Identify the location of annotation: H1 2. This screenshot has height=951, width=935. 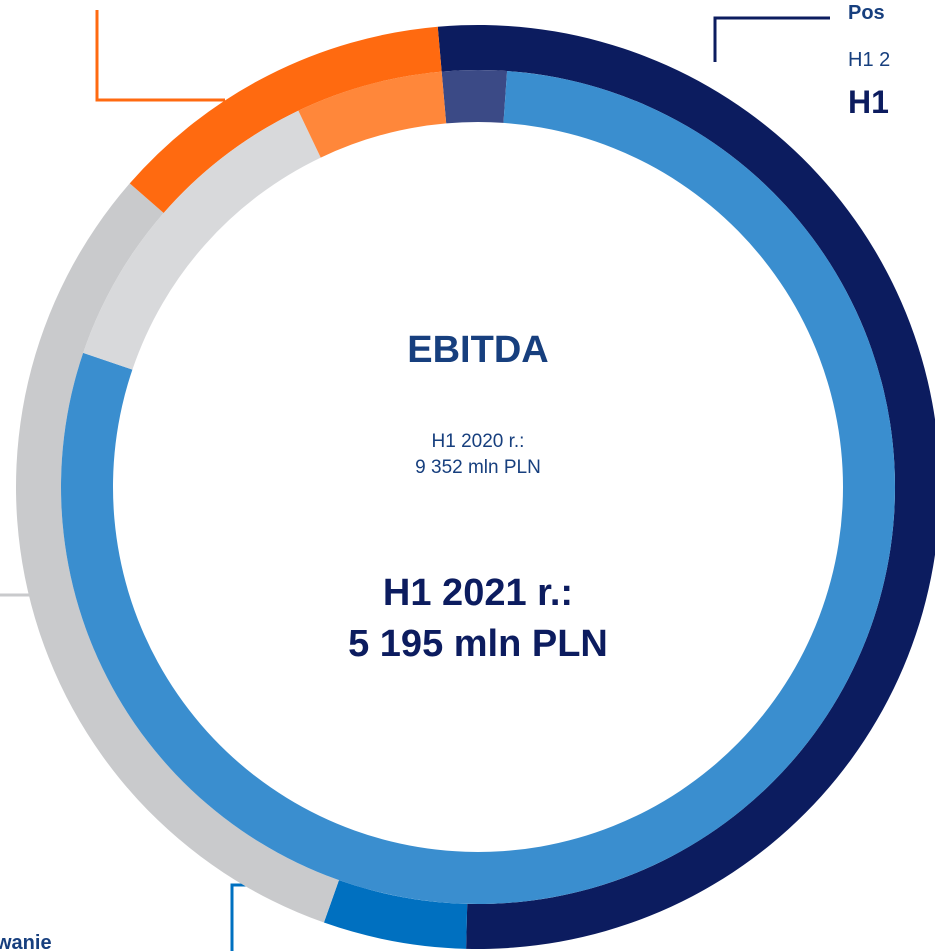
(869, 60).